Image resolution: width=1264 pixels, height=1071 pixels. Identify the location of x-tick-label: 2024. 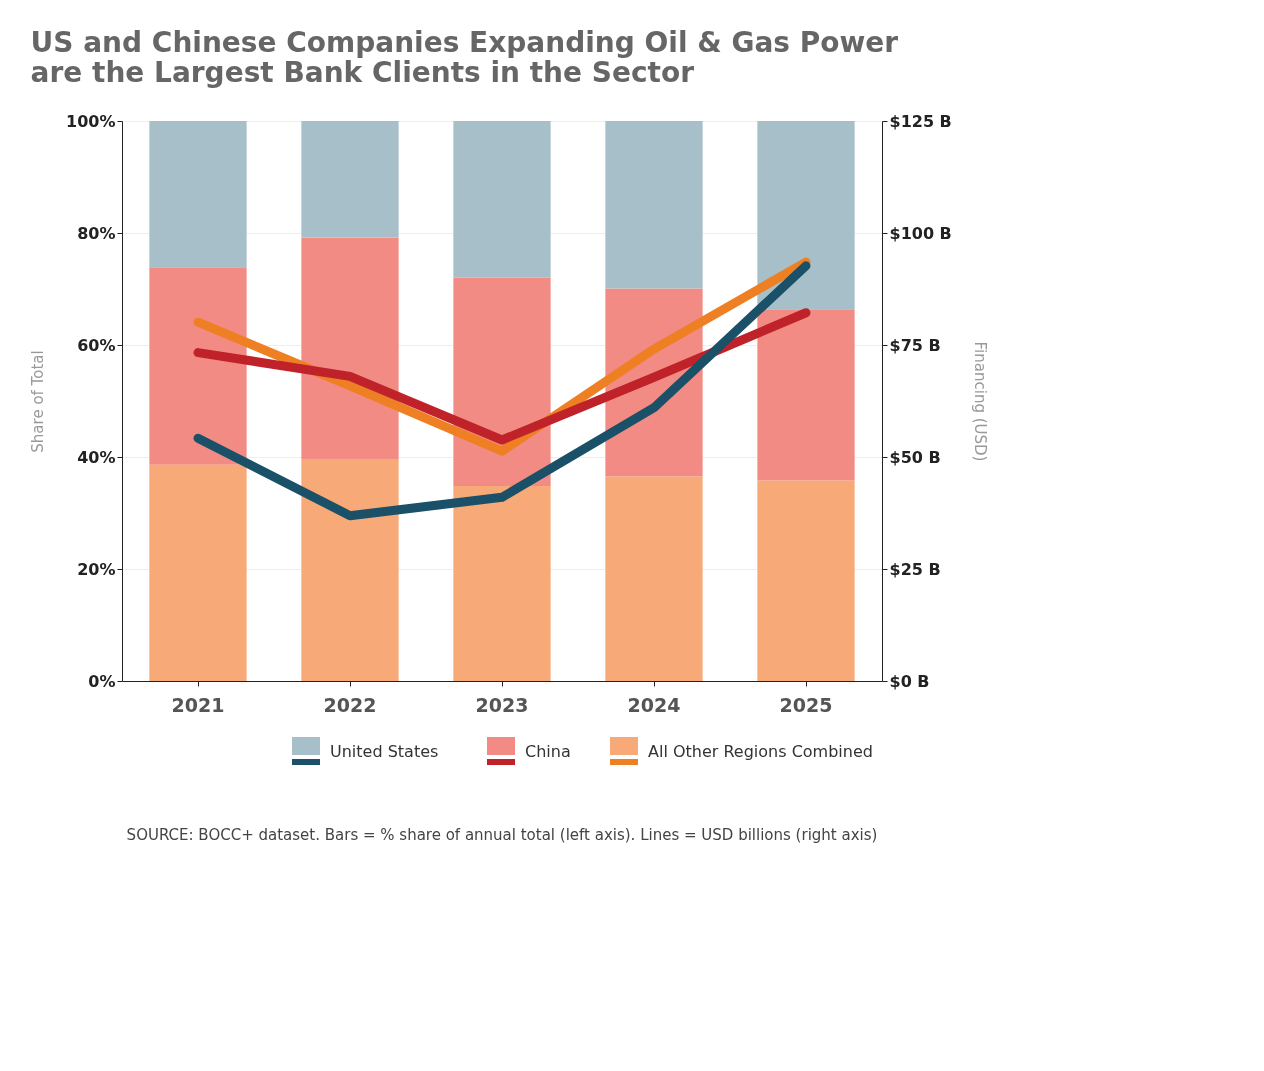
(654, 704).